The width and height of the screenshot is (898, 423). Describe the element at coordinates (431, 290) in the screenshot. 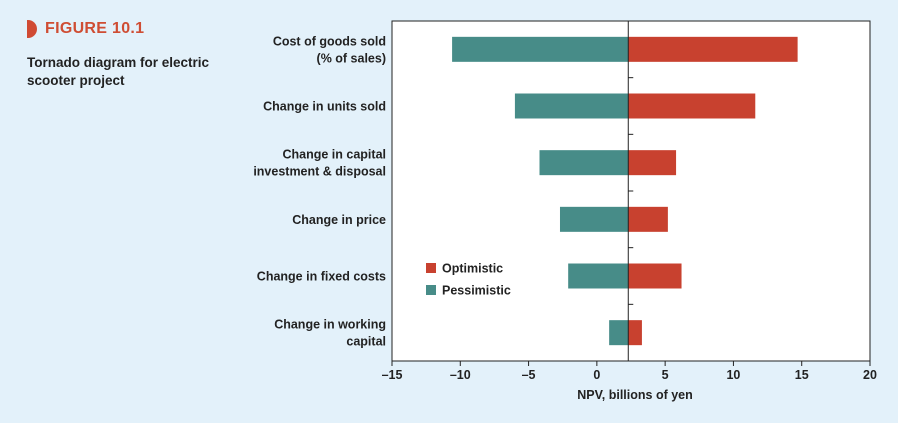

I see `legend-swatch-pessimistic` at that location.